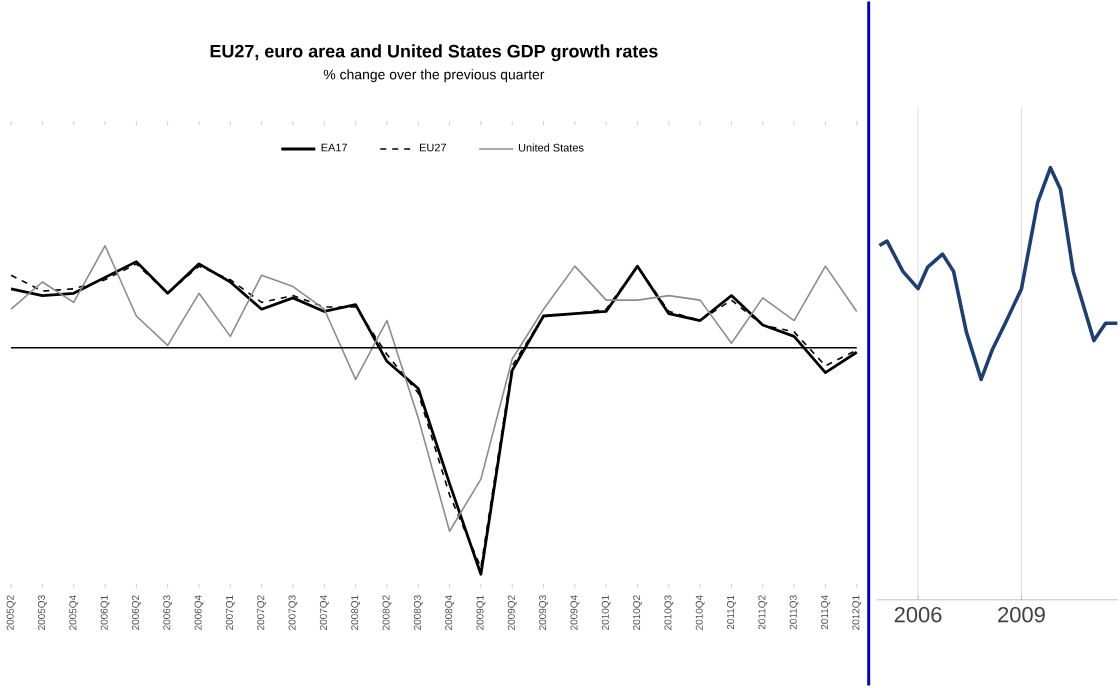  What do you see at coordinates (1021, 615) in the screenshot?
I see `x-tick-label: 2009` at bounding box center [1021, 615].